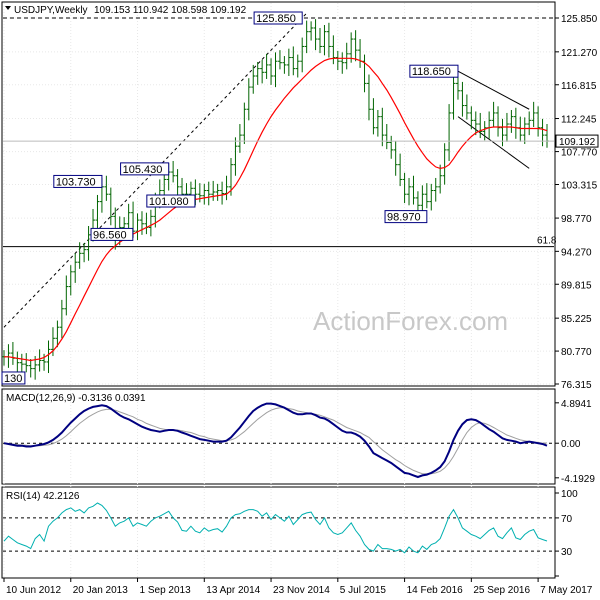 The image size is (600, 600). What do you see at coordinates (576, 252) in the screenshot?
I see `y-tick-label: 94.270` at bounding box center [576, 252].